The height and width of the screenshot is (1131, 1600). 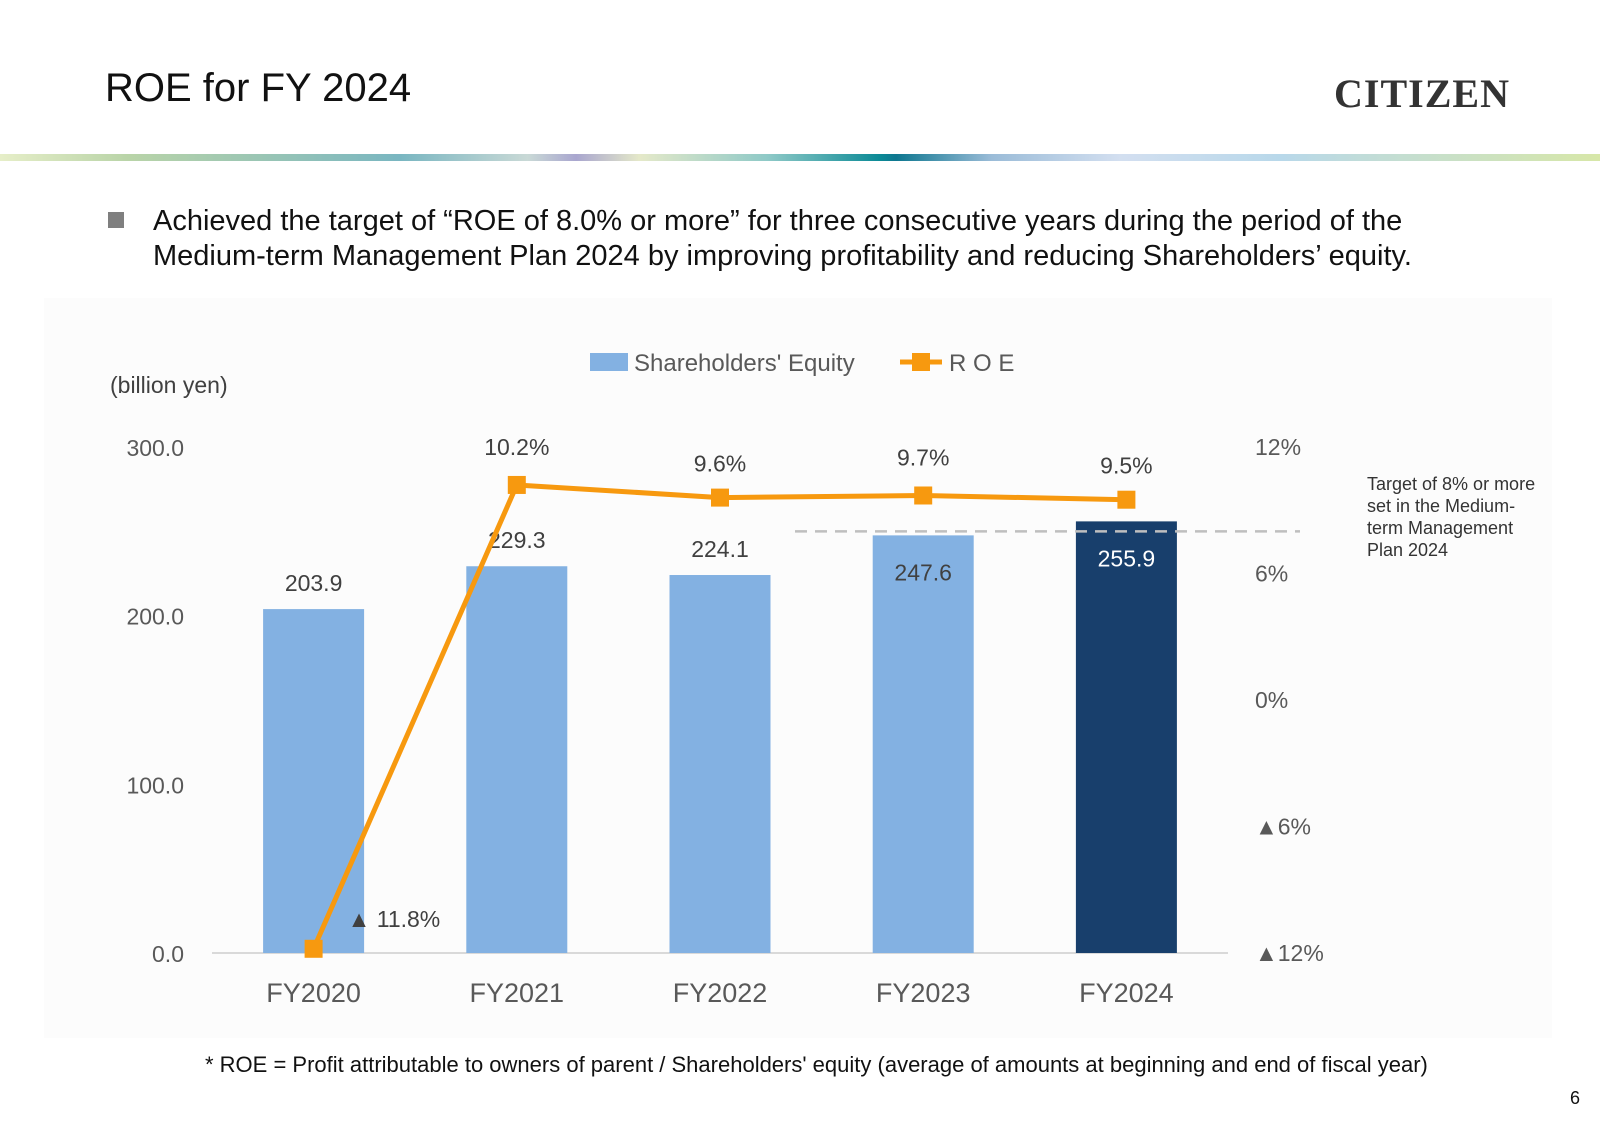 What do you see at coordinates (155, 617) in the screenshot?
I see `left-axis-tick-label: 200.0` at bounding box center [155, 617].